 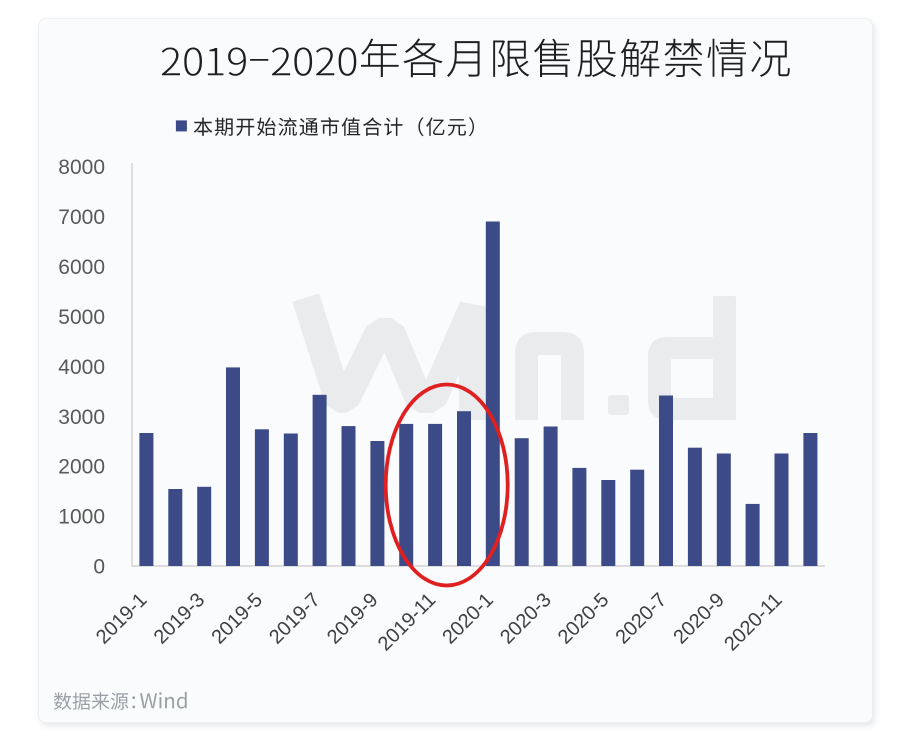 I want to click on svg-text: 6000, so click(x=81, y=267).